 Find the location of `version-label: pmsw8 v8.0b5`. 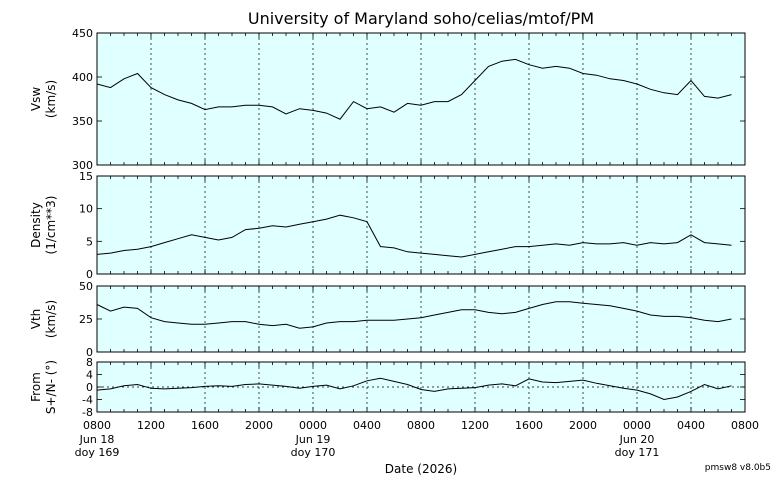

version-label: pmsw8 v8.0b5 is located at coordinates (738, 468).